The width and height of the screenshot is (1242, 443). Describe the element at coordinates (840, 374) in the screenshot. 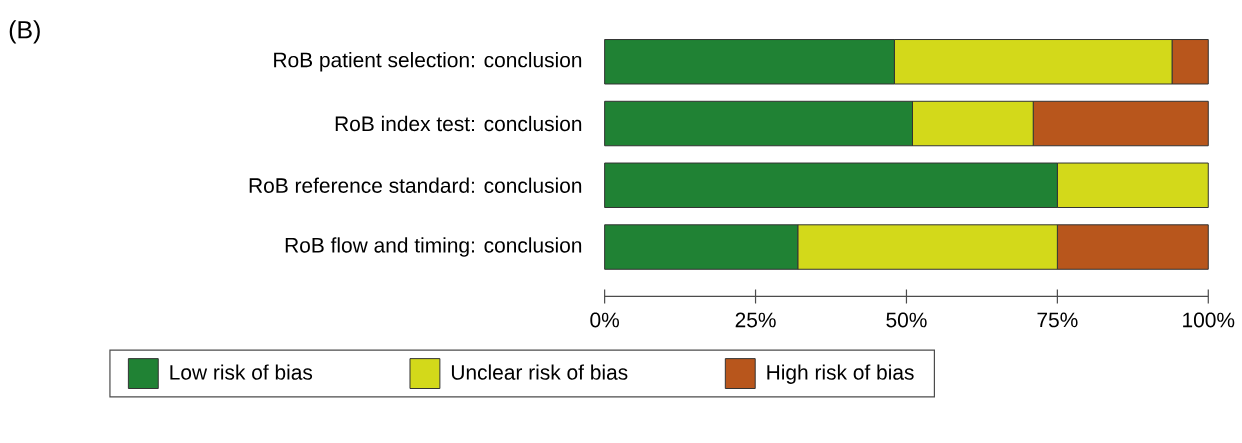

I see `legend-label: High risk of bias` at that location.